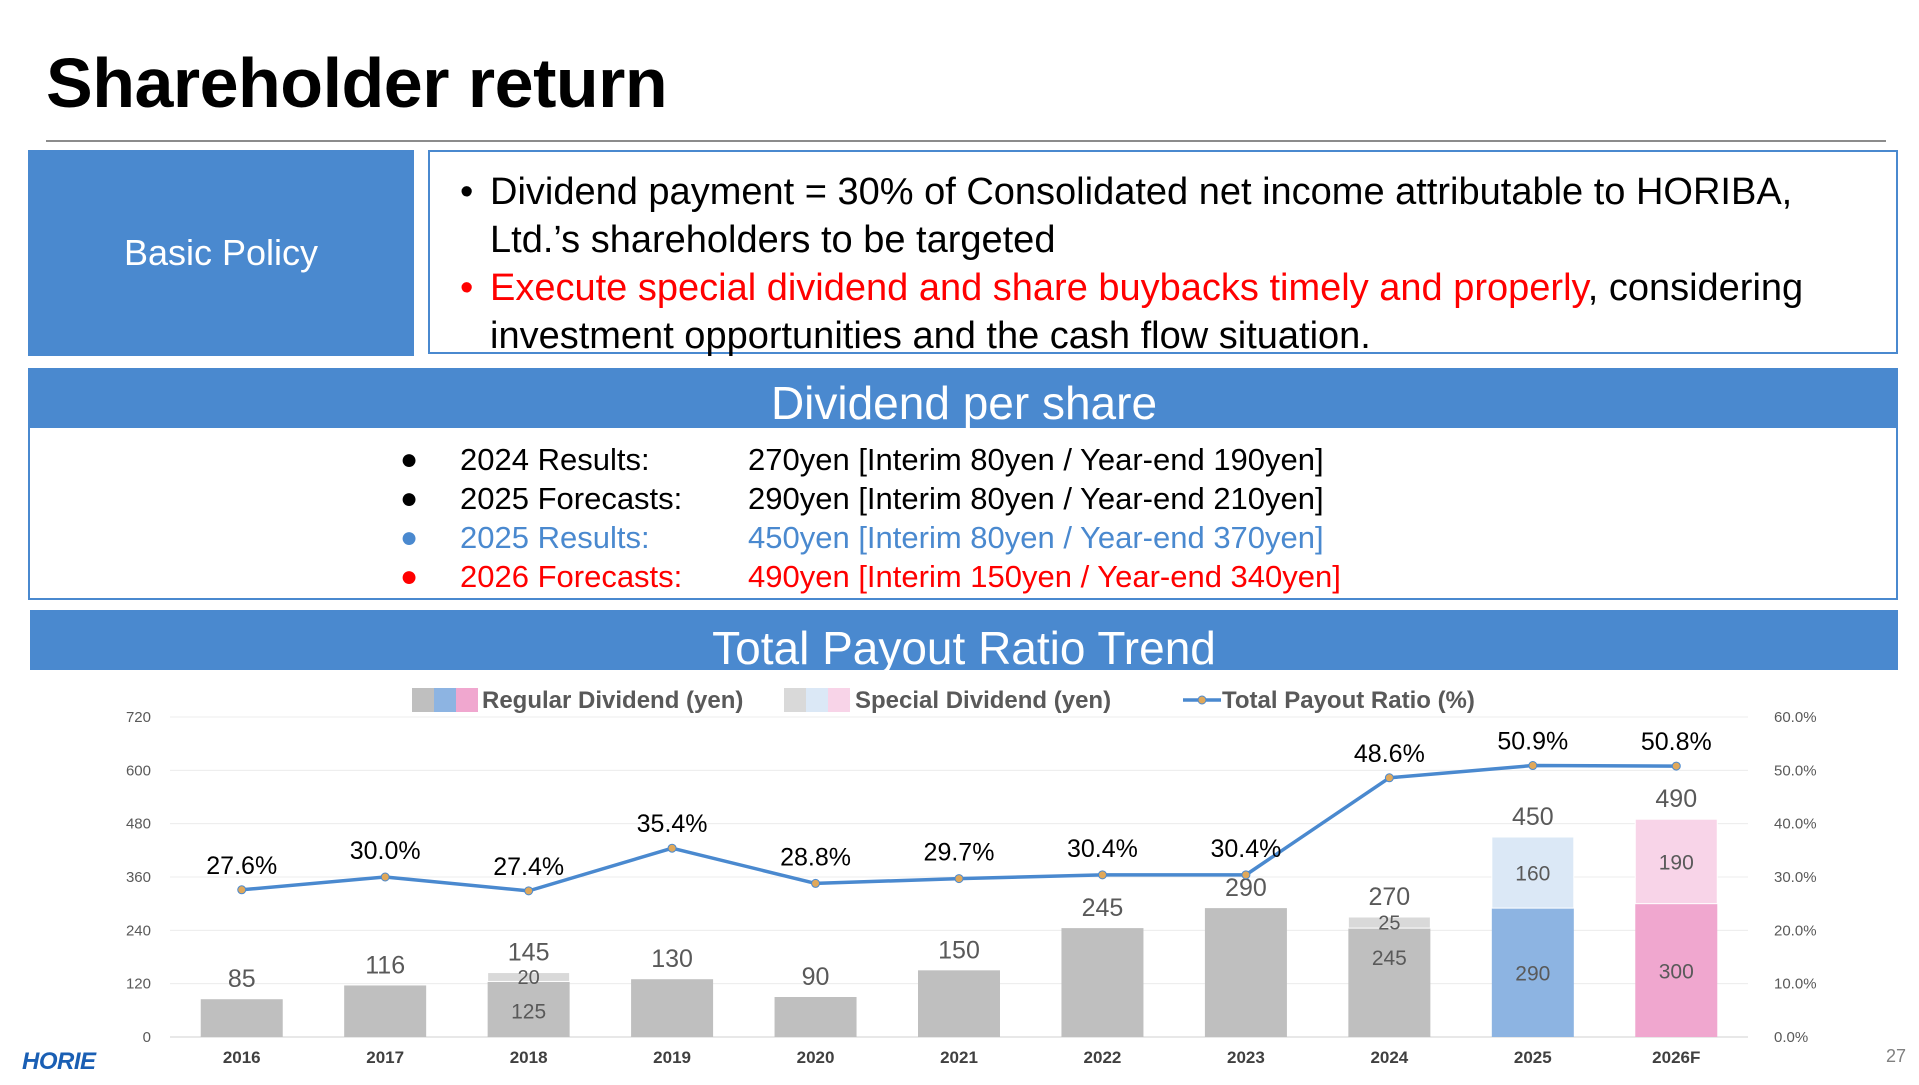 The width and height of the screenshot is (1919, 1085). Describe the element at coordinates (555, 537) in the screenshot. I see `dps-row-label: 2025 Results:` at that location.